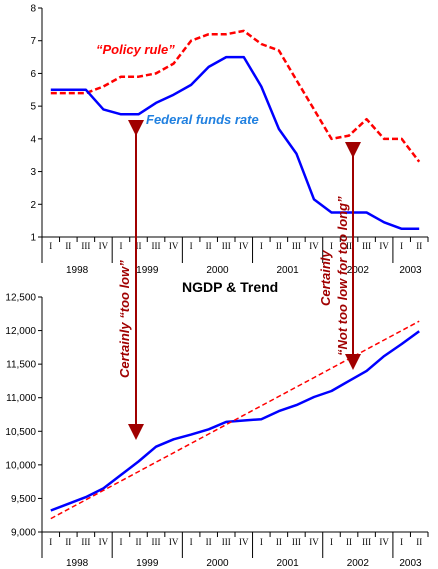  Describe the element at coordinates (20, 432) in the screenshot. I see `y-tick-label: 10,500` at that location.